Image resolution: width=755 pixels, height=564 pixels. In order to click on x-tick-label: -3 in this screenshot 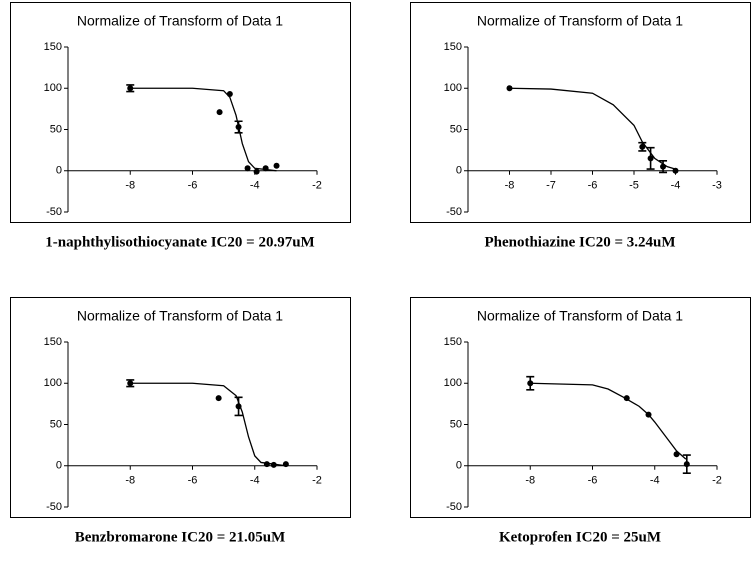, I will do `click(717, 186)`.